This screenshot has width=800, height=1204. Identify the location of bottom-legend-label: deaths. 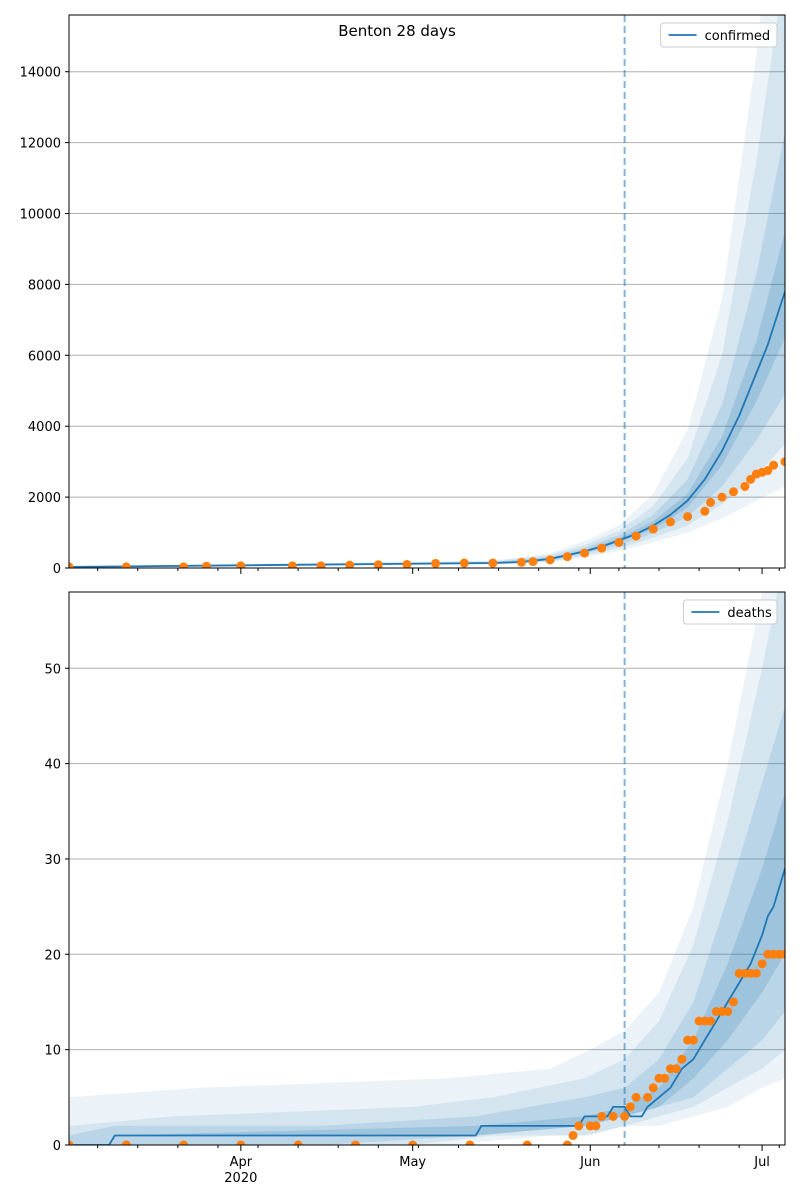
(749, 613).